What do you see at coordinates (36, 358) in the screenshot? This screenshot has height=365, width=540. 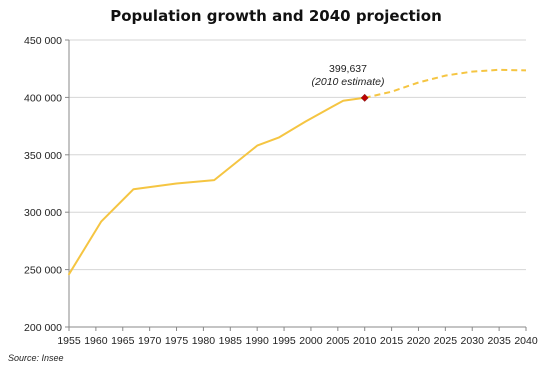 I see `source-note: Source: Insee` at bounding box center [36, 358].